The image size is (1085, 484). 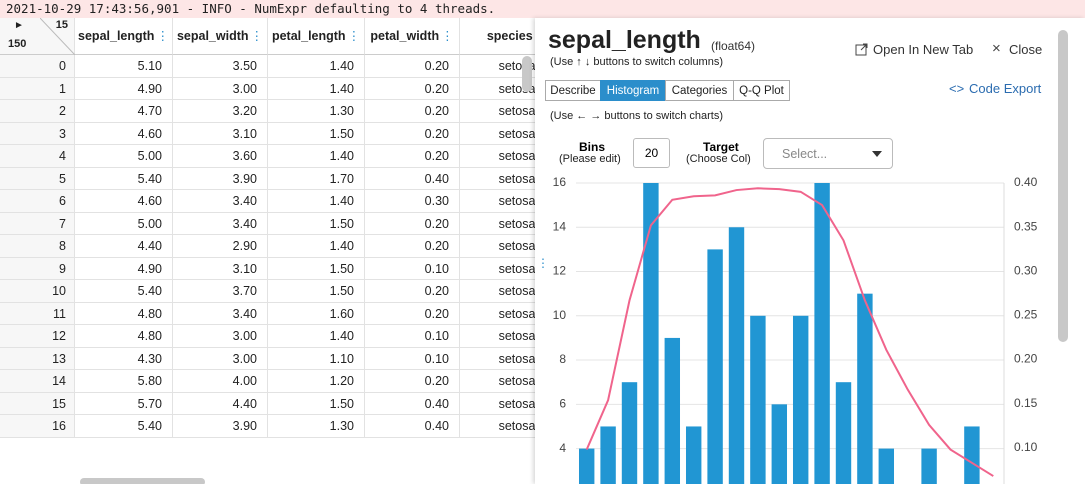 What do you see at coordinates (124, 156) in the screenshot?
I see `grid-cell: 5.00` at bounding box center [124, 156].